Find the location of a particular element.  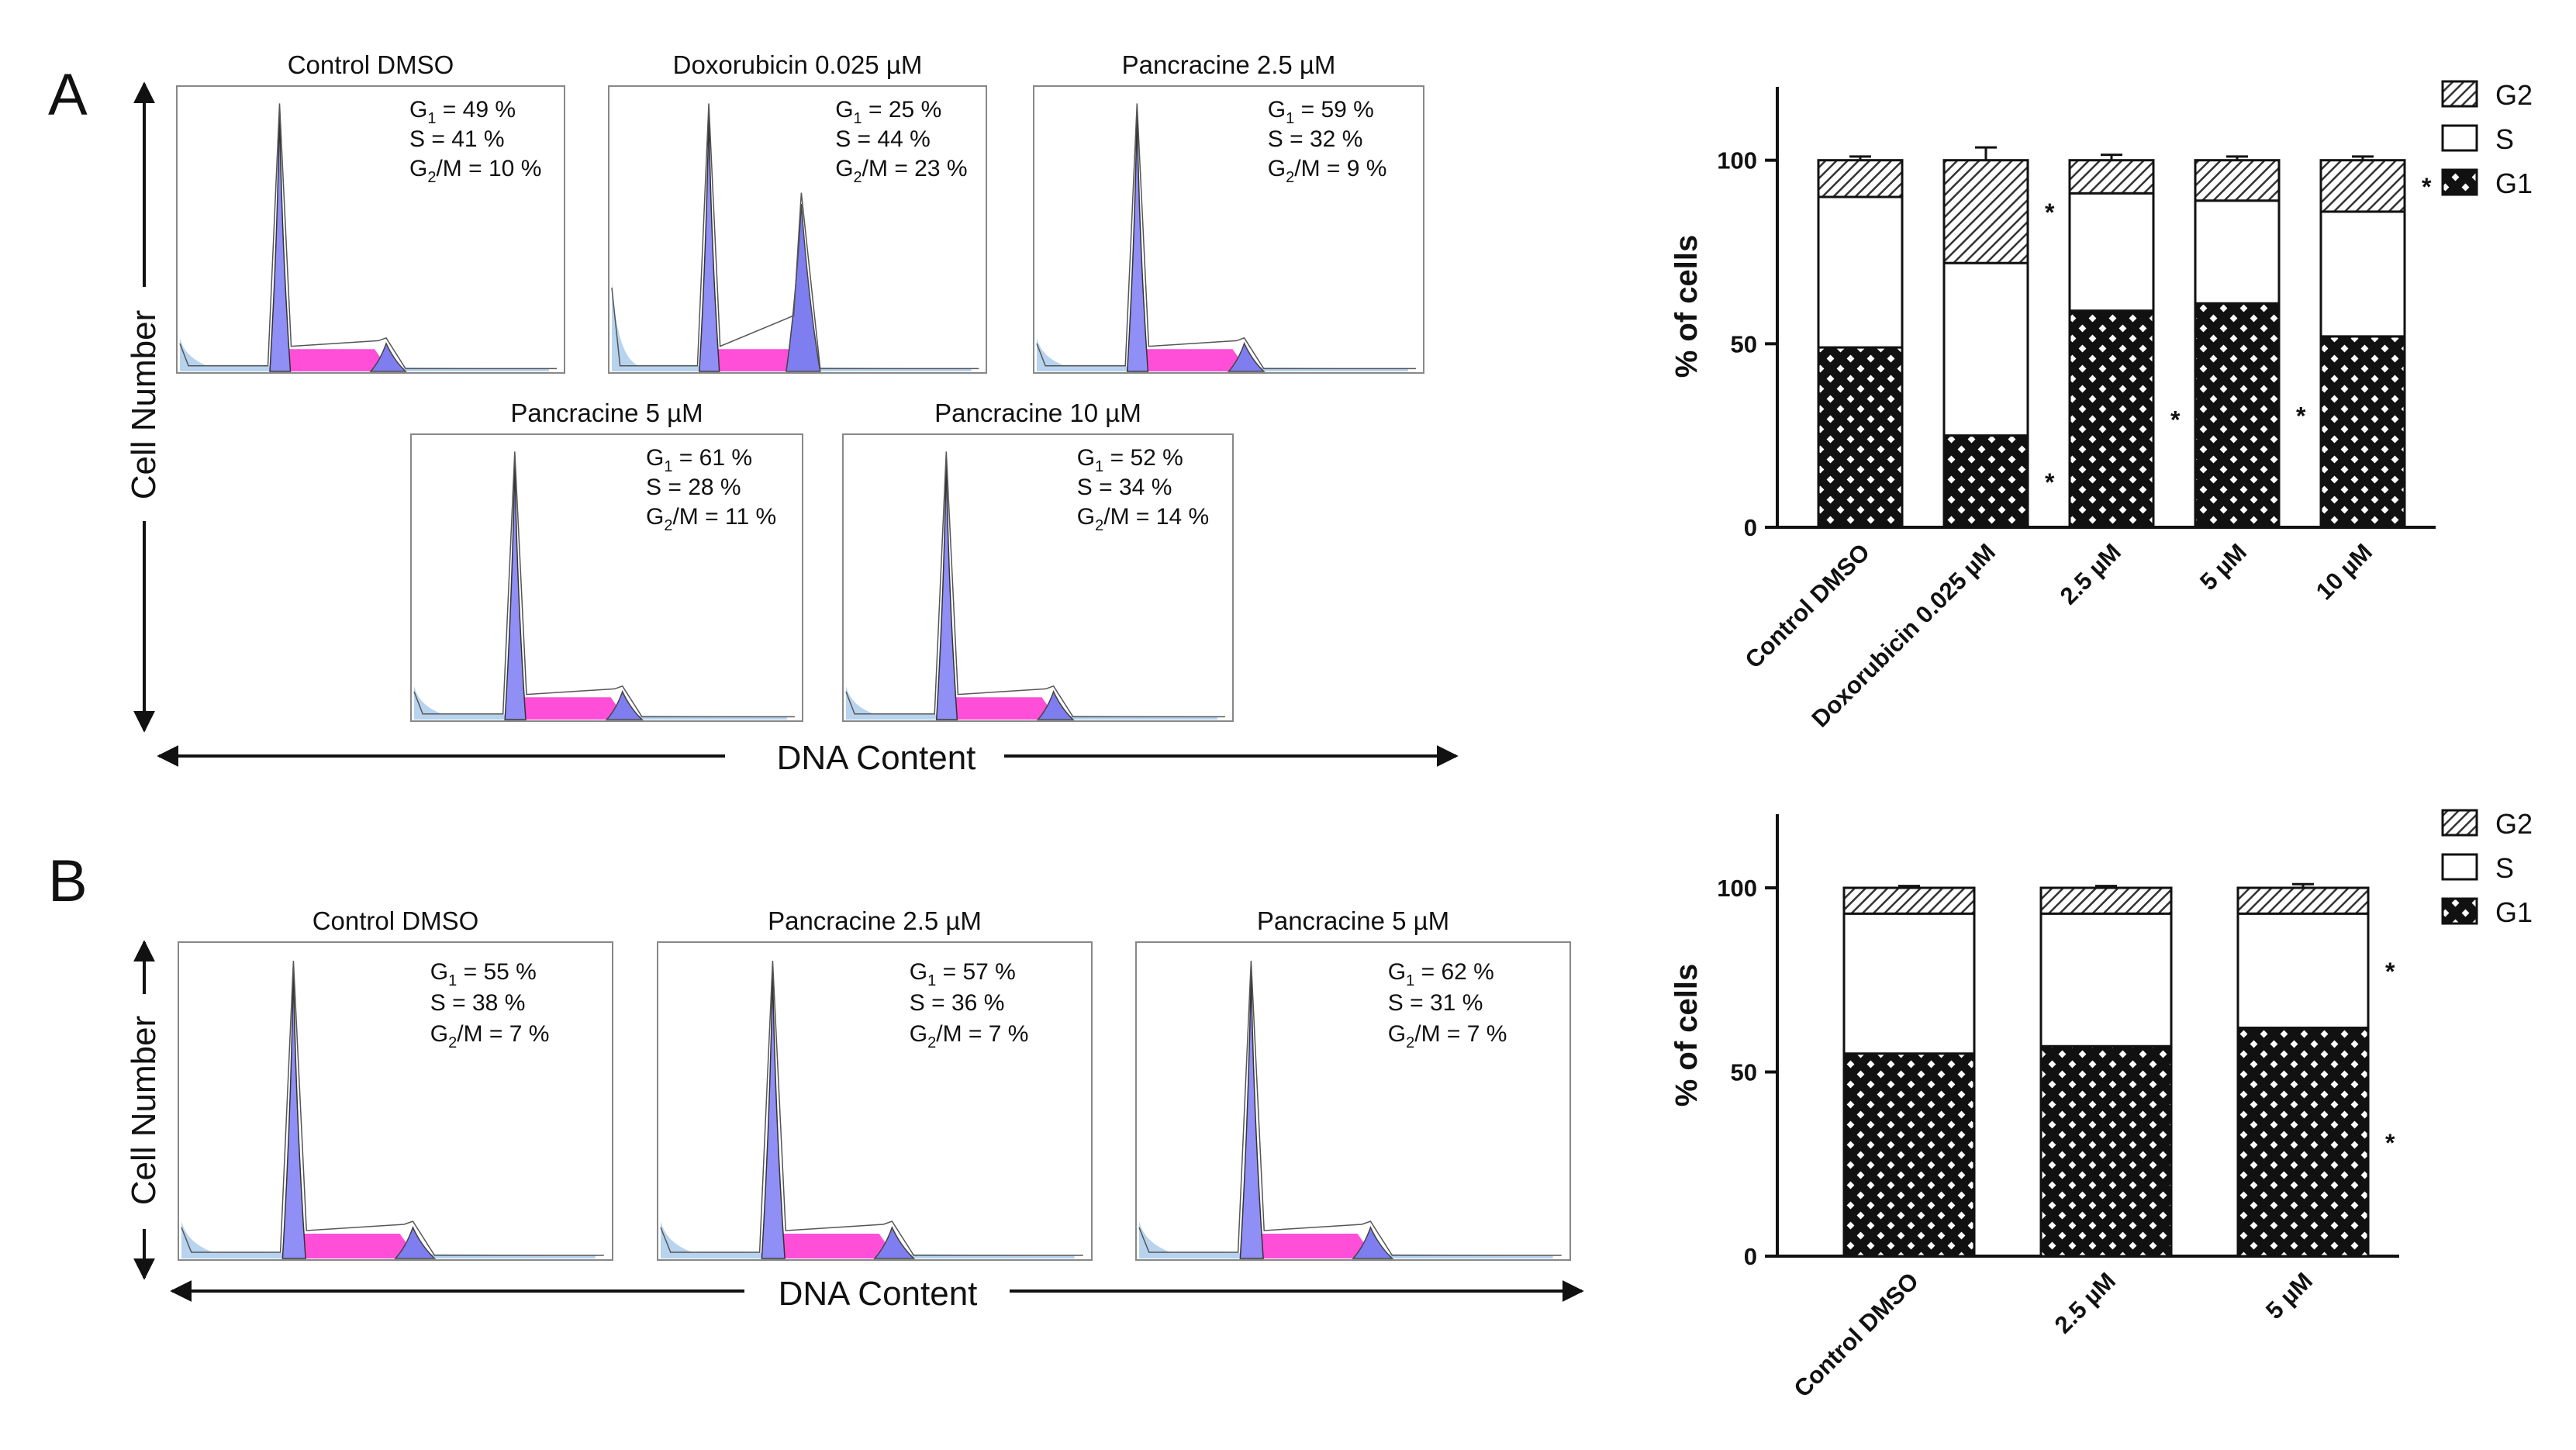

g1-value: 59 % is located at coordinates (1347, 110).